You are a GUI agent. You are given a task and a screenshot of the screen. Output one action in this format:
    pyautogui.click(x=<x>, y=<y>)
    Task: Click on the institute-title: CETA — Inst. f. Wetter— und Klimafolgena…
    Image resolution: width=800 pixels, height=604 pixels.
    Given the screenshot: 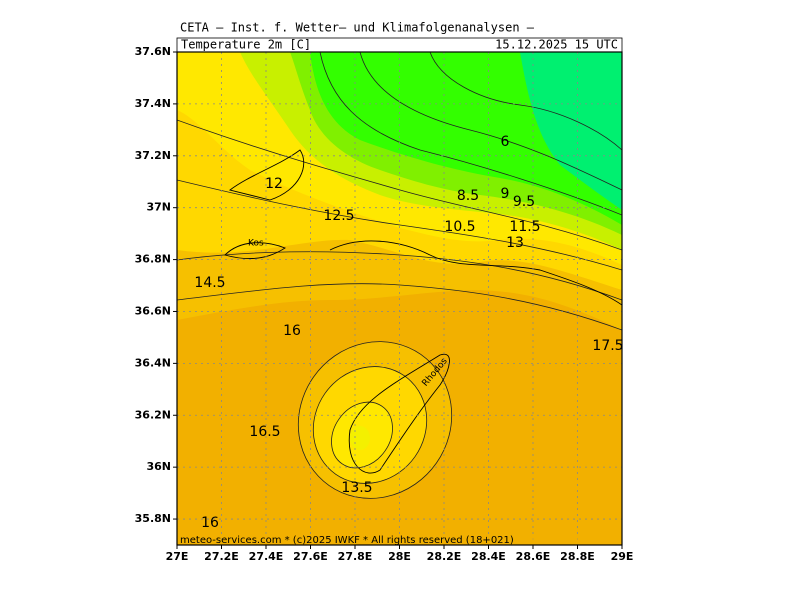 What is the action you would take?
    pyautogui.click(x=357, y=28)
    